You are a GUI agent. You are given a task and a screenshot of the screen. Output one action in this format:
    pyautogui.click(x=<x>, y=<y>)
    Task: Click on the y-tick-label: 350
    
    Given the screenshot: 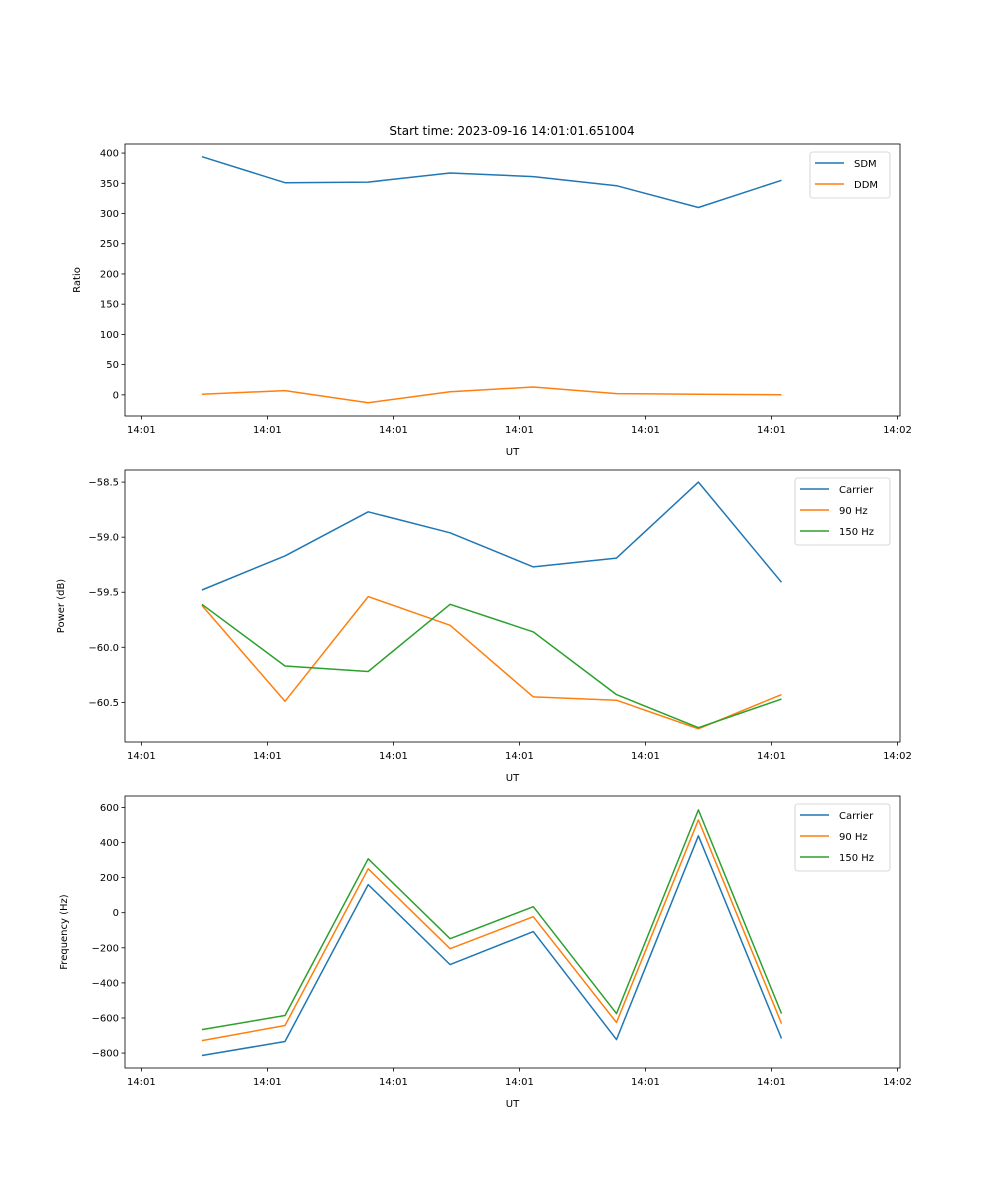 What is the action you would take?
    pyautogui.click(x=109, y=184)
    